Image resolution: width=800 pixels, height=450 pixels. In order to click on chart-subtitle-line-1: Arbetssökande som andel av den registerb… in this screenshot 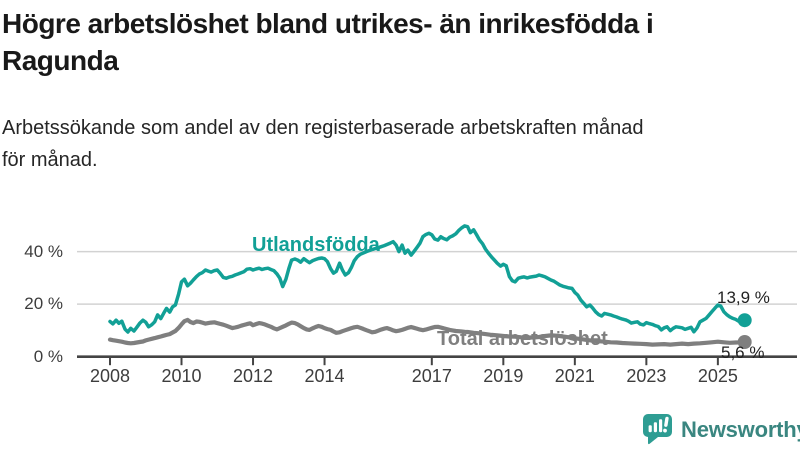, I will do `click(323, 128)`.